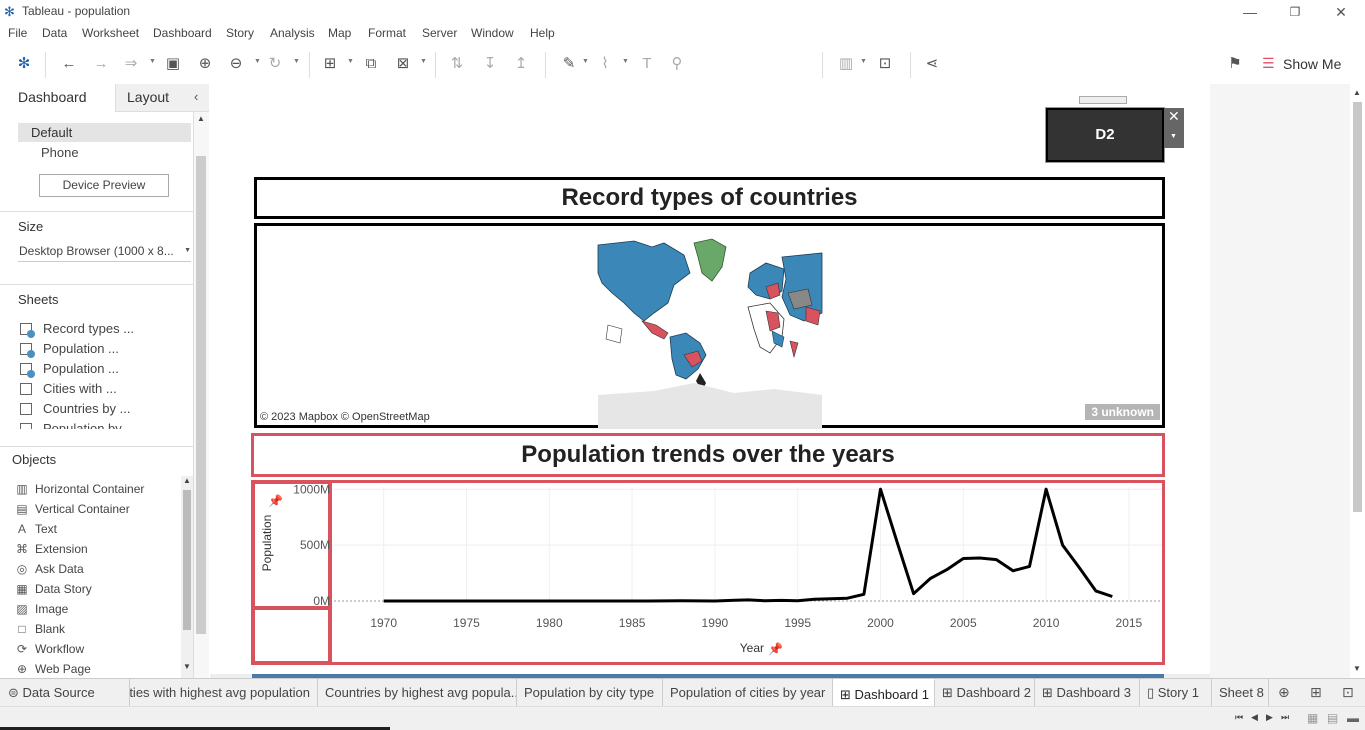 The width and height of the screenshot is (1365, 730). I want to click on presentation-mode-icon: ⊡, so click(885, 63).